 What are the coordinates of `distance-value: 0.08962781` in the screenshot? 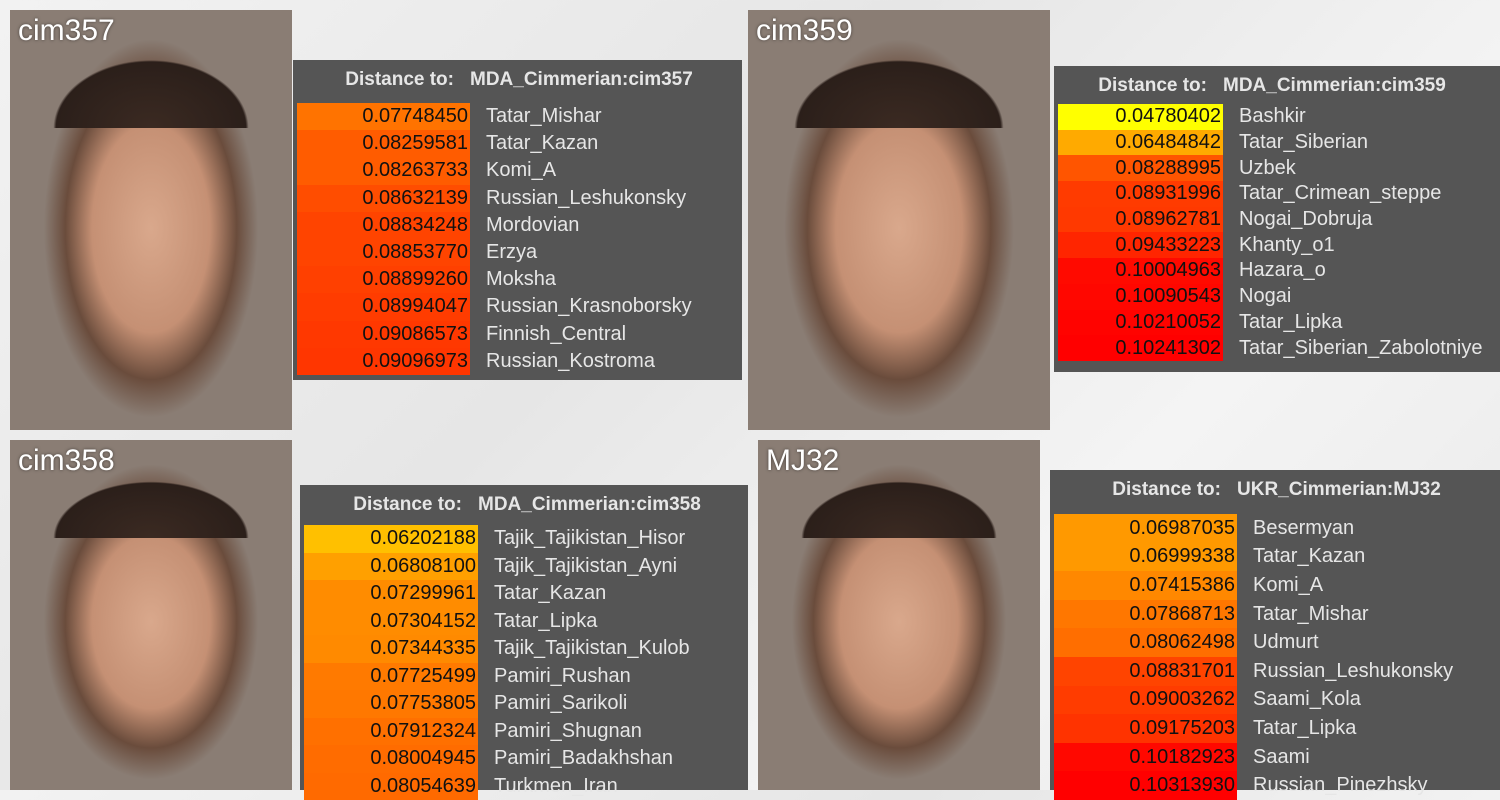 It's located at (1140, 220).